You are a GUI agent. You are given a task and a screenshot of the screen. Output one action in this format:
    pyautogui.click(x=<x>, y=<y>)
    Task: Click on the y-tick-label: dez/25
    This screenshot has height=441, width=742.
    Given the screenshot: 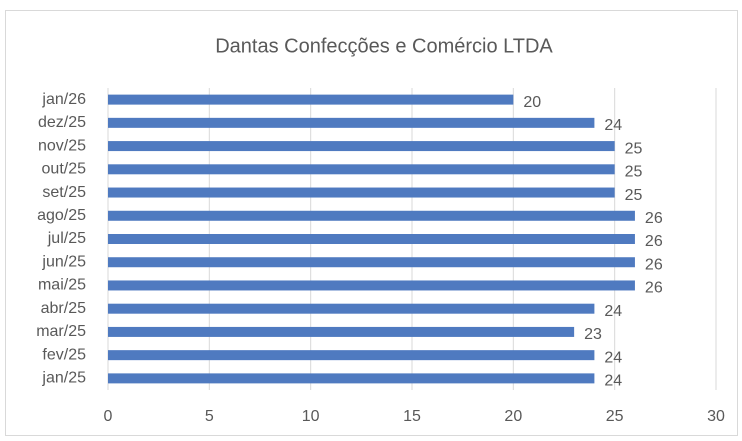 What is the action you would take?
    pyautogui.click(x=62, y=122)
    